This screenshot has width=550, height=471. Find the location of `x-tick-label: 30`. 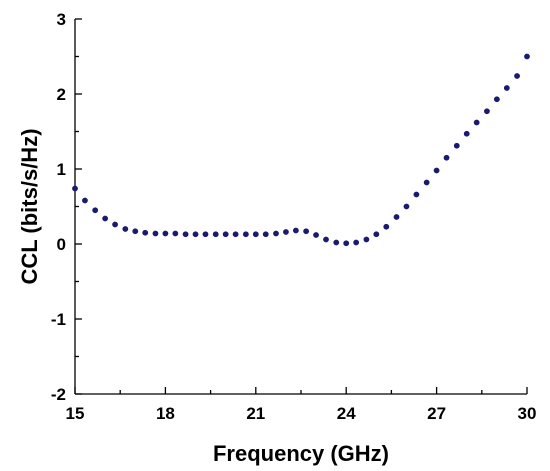

x-tick-label: 30 is located at coordinates (527, 413).